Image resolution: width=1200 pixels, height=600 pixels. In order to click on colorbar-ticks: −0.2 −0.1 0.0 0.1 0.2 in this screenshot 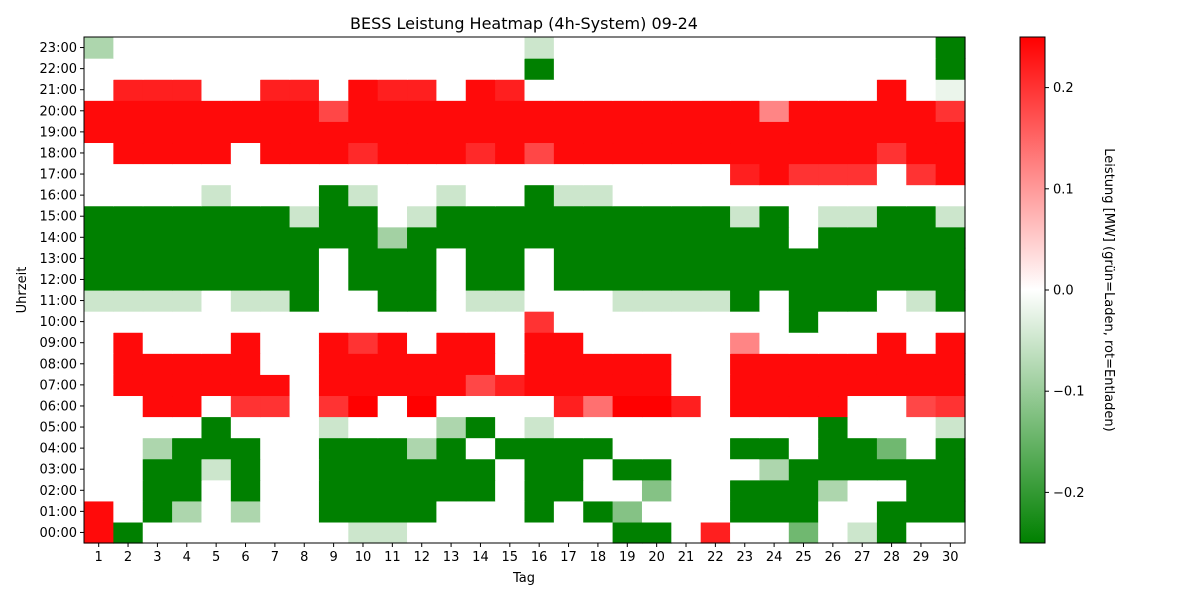, I will do `click(1065, 291)`.